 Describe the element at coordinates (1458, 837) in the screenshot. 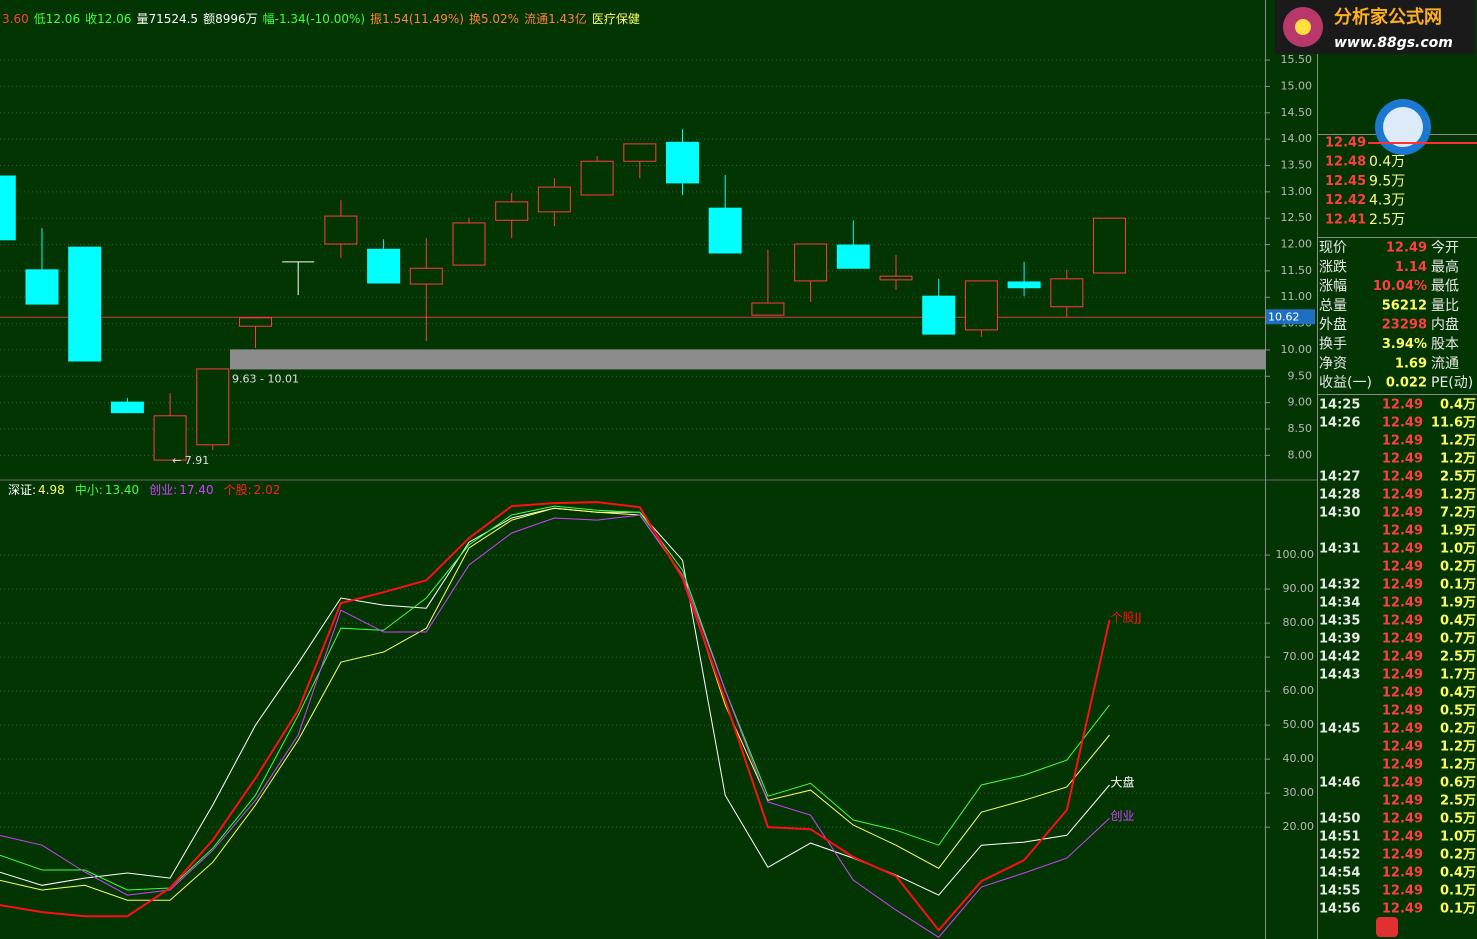

I see `tick-volume: 1.0万` at that location.